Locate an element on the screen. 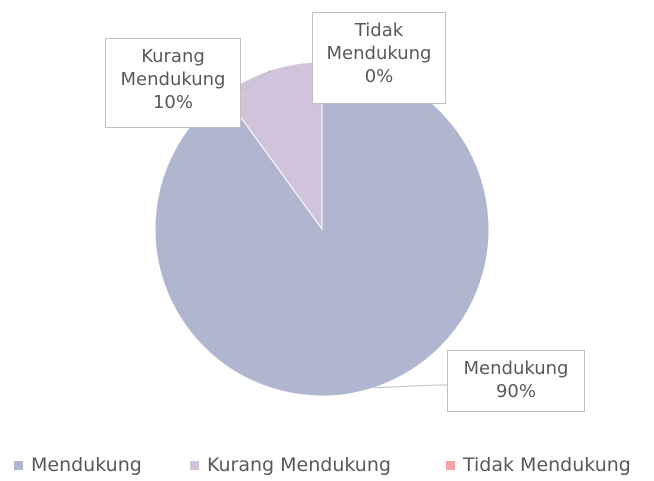 This screenshot has height=481, width=654. data-label-name: Mendukung is located at coordinates (516, 368).